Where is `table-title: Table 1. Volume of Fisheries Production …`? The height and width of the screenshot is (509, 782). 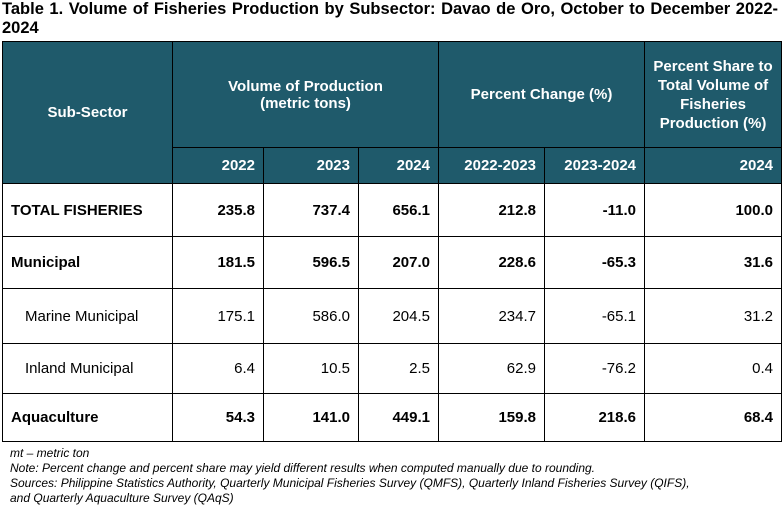 table-title: Table 1. Volume of Fisheries Production … is located at coordinates (390, 18).